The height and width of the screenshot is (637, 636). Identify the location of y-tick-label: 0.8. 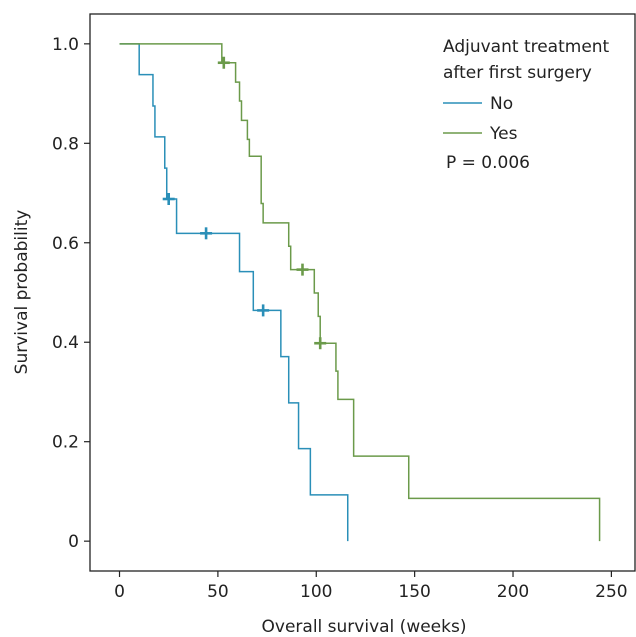
(65, 144).